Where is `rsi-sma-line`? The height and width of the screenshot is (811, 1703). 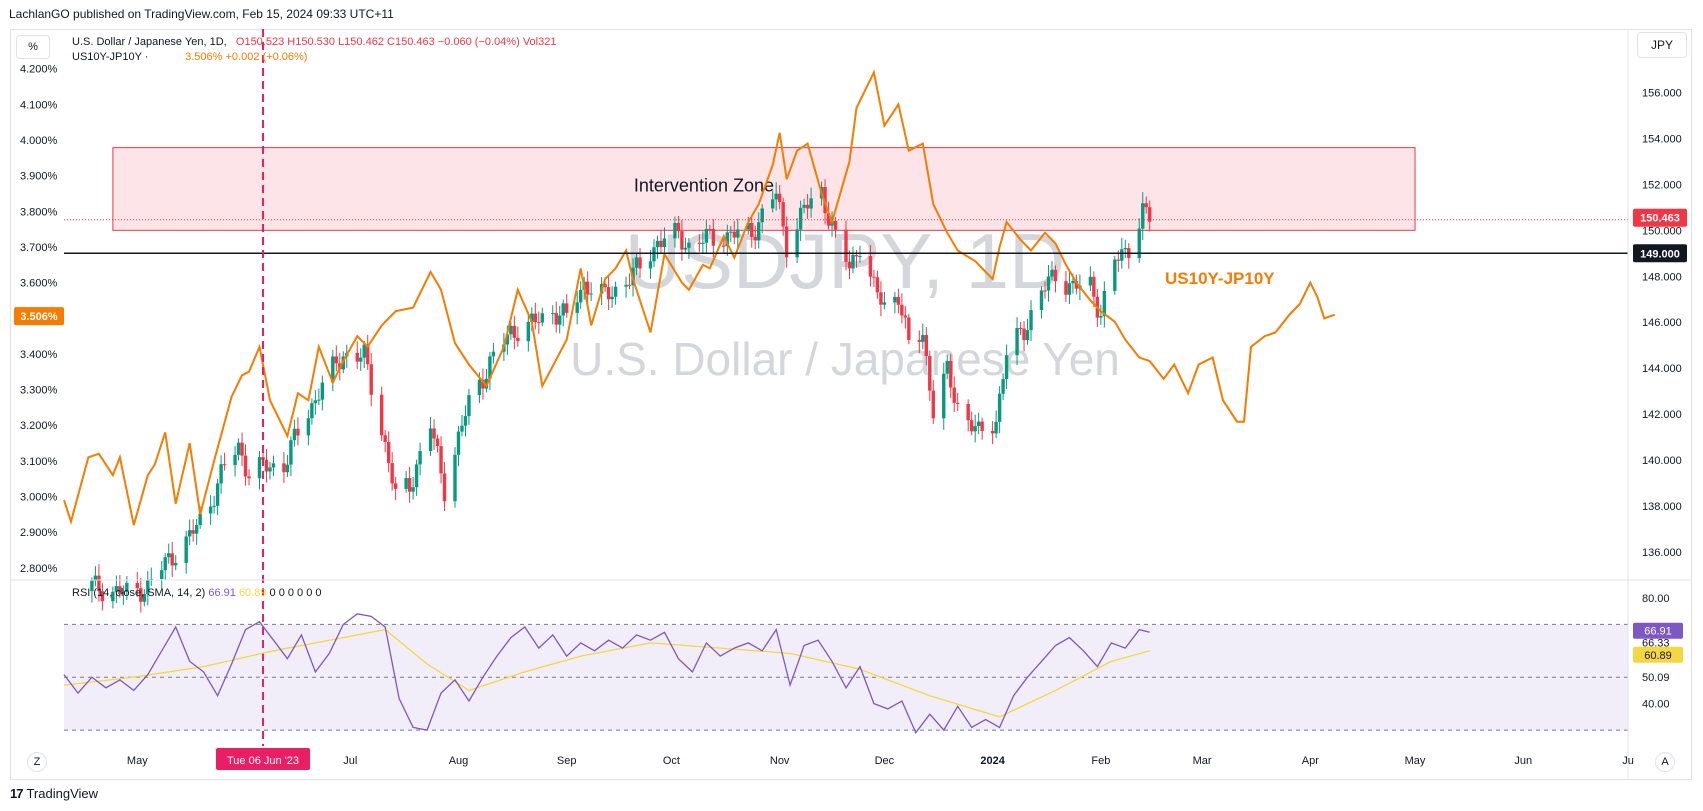 rsi-sma-line is located at coordinates (606, 673).